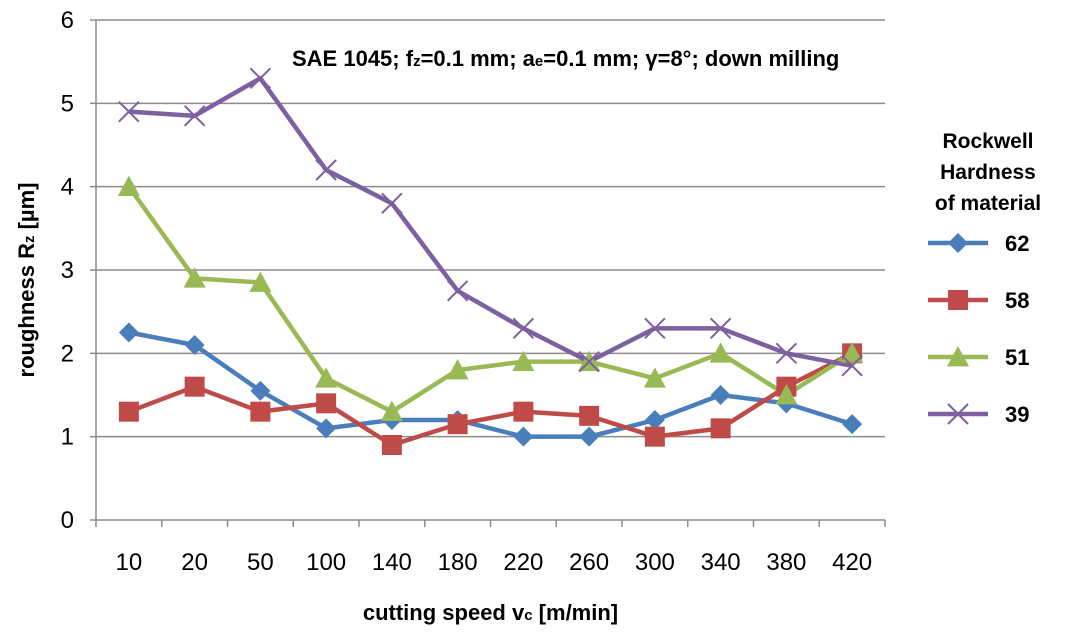 This screenshot has width=1067, height=636. I want to click on x-tick-label: 340, so click(721, 562).